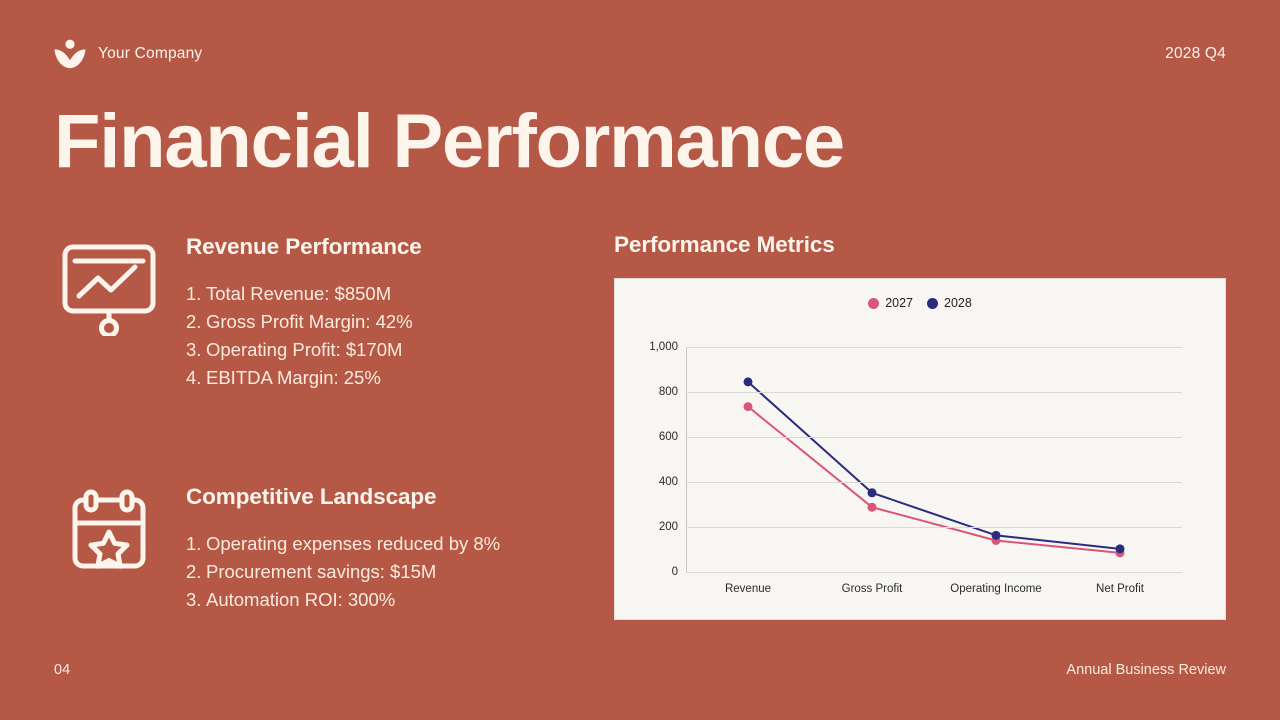 The image size is (1280, 720). I want to click on list-item-text: EBITDA Margin: 25%, so click(293, 377).